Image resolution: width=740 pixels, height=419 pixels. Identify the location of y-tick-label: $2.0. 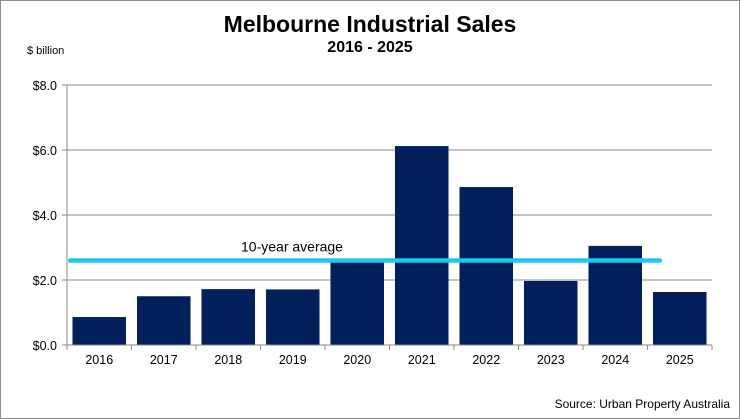
(45, 281).